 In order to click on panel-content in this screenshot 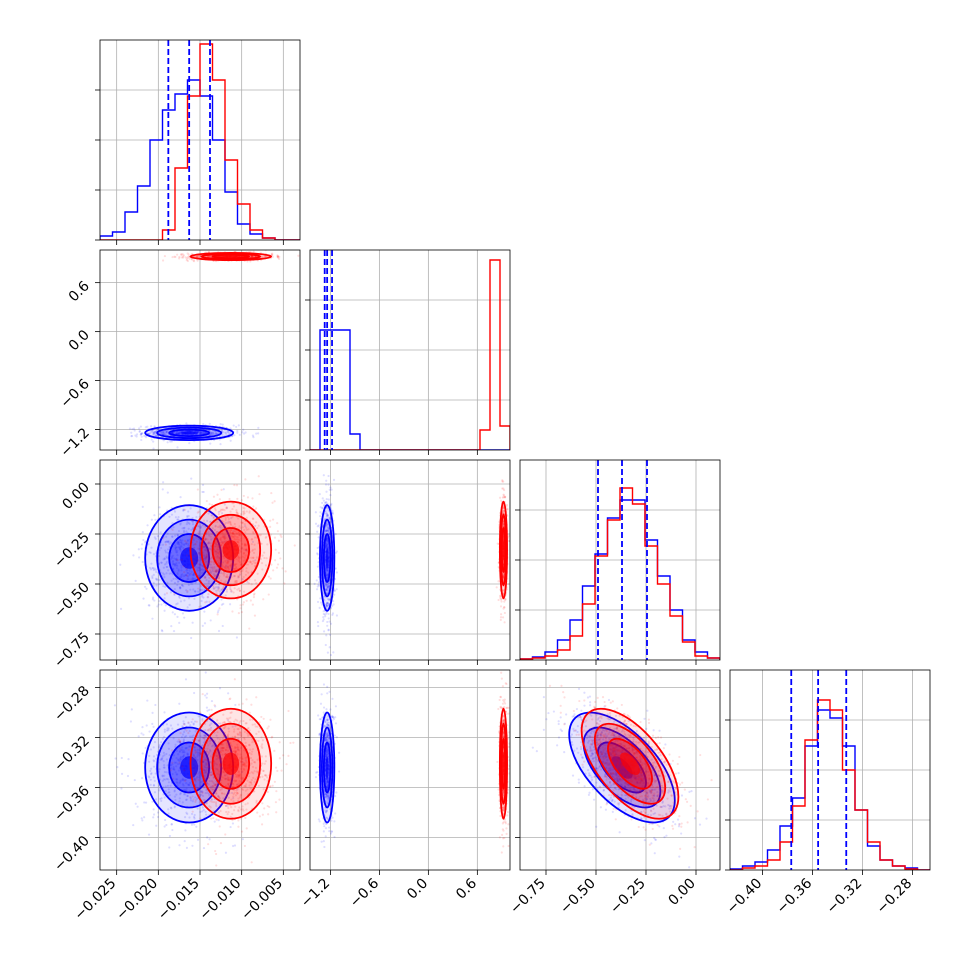, I will do `click(410, 350)`.